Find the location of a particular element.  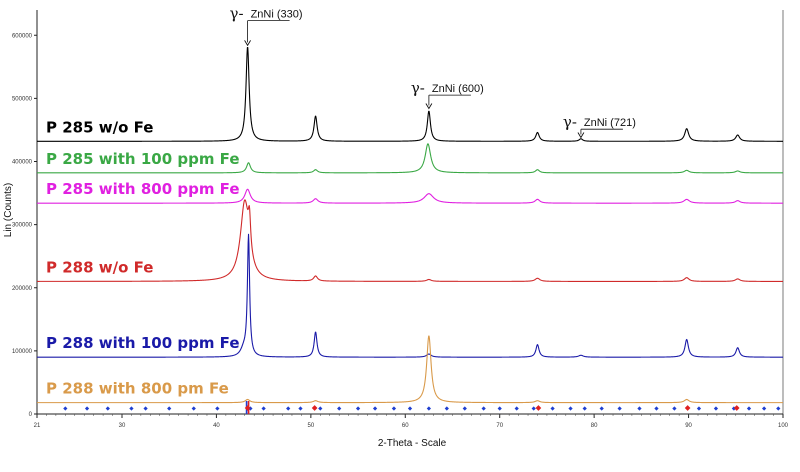

y-tick-label: 500000 is located at coordinates (22, 99).